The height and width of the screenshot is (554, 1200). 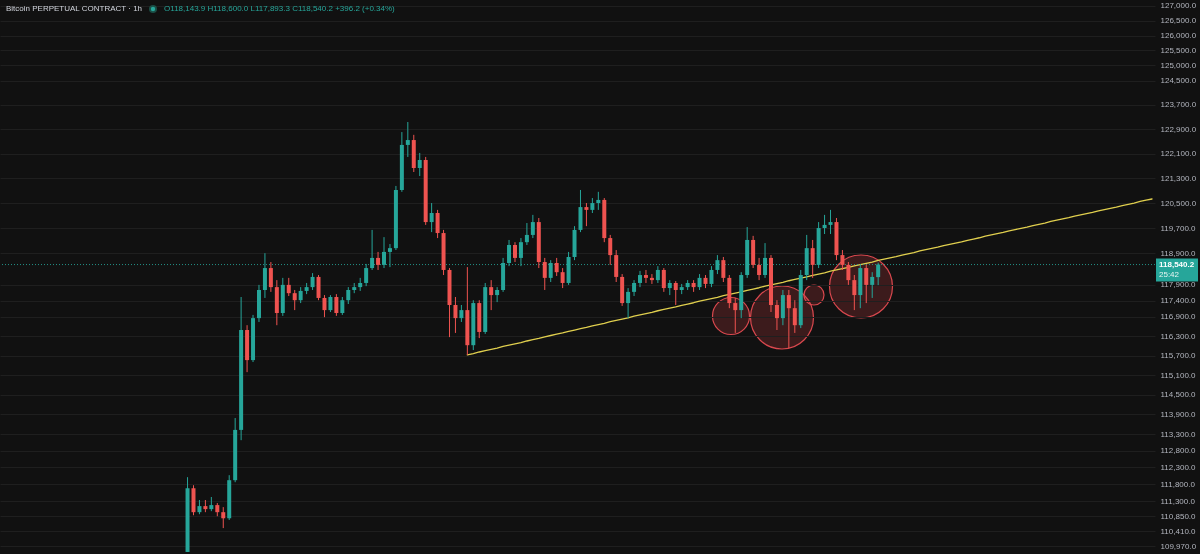 What do you see at coordinates (1178, 36) in the screenshot?
I see `y-tick-label: 126,000.0` at bounding box center [1178, 36].